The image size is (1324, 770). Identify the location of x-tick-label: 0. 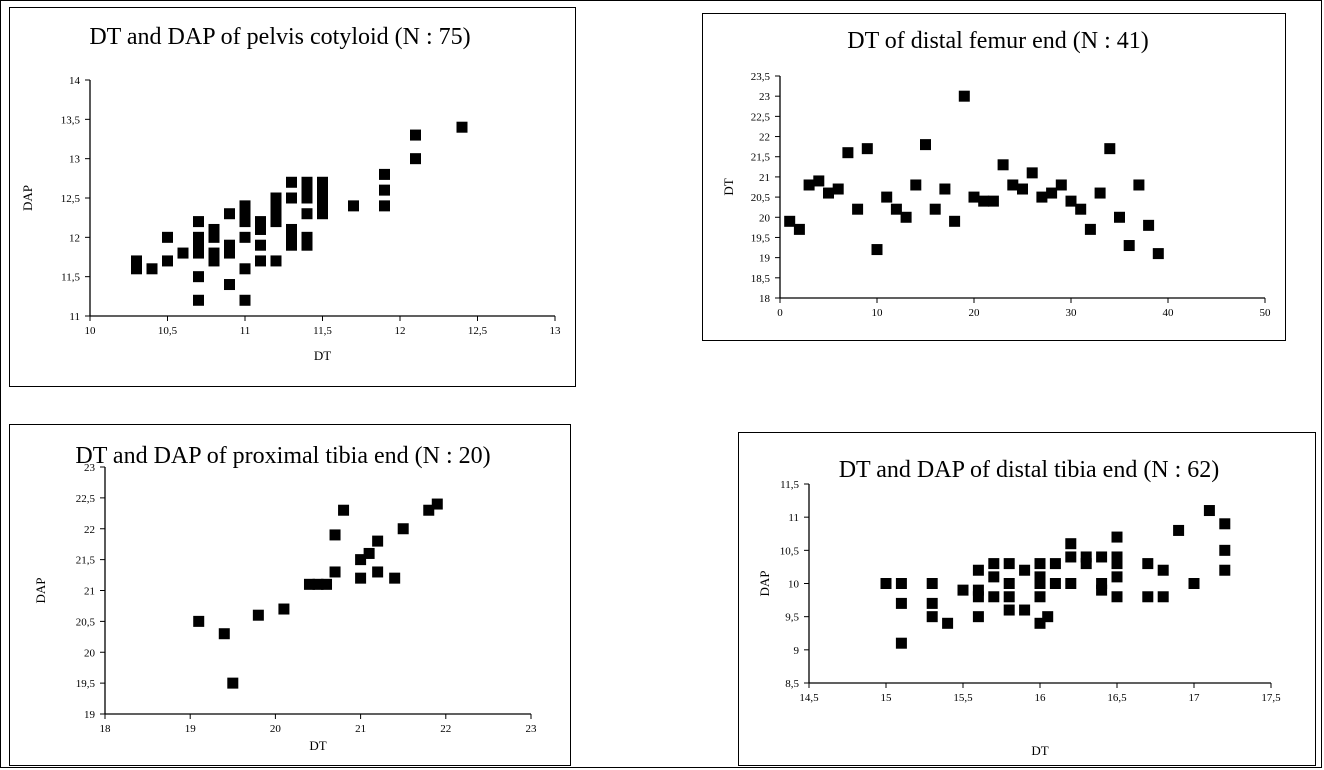
(780, 313).